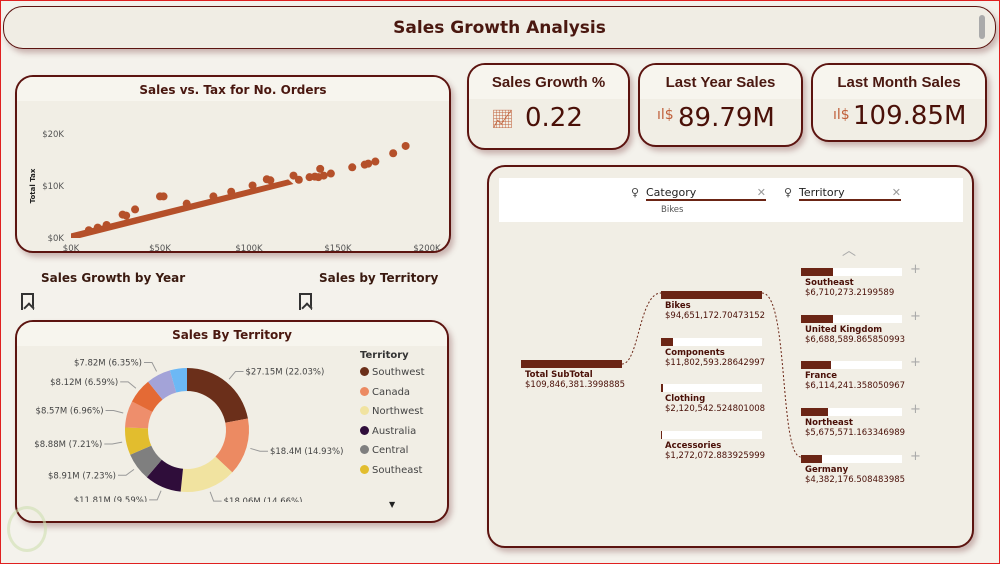  Describe the element at coordinates (899, 102) in the screenshot. I see `kpi-last-month-sales: Last Month Sales ıl$ 109.85M` at that location.